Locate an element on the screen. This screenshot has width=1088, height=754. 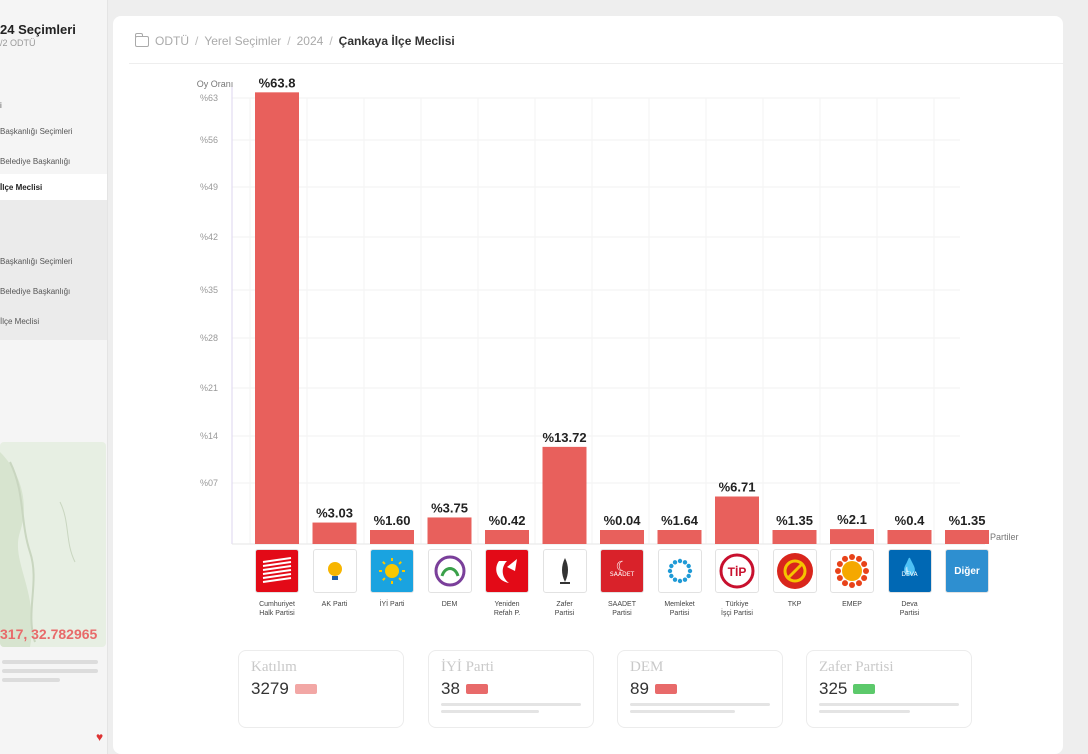
tip-logo-icon: TİP is located at coordinates (737, 571).